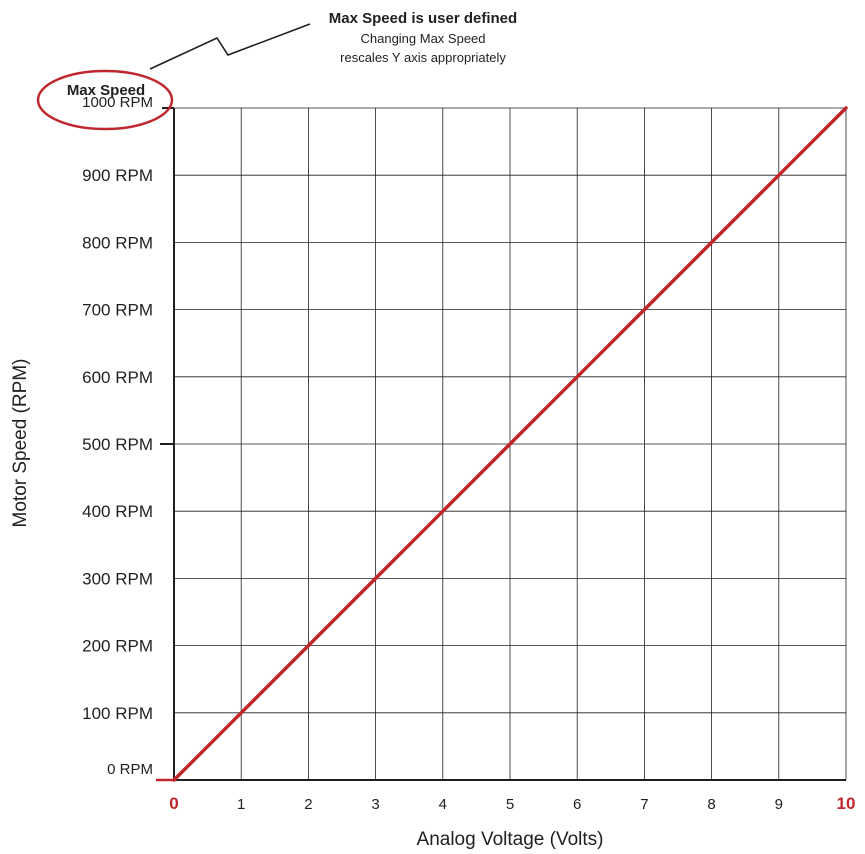 The width and height of the screenshot is (865, 854). Describe the element at coordinates (117, 444) in the screenshot. I see `y-tick-label: 500 RPM` at that location.